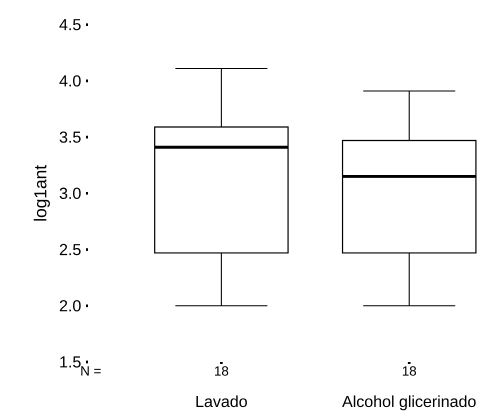 This screenshot has height=418, width=500. What do you see at coordinates (70, 250) in the screenshot?
I see `y-tick-label: 2.5` at bounding box center [70, 250].